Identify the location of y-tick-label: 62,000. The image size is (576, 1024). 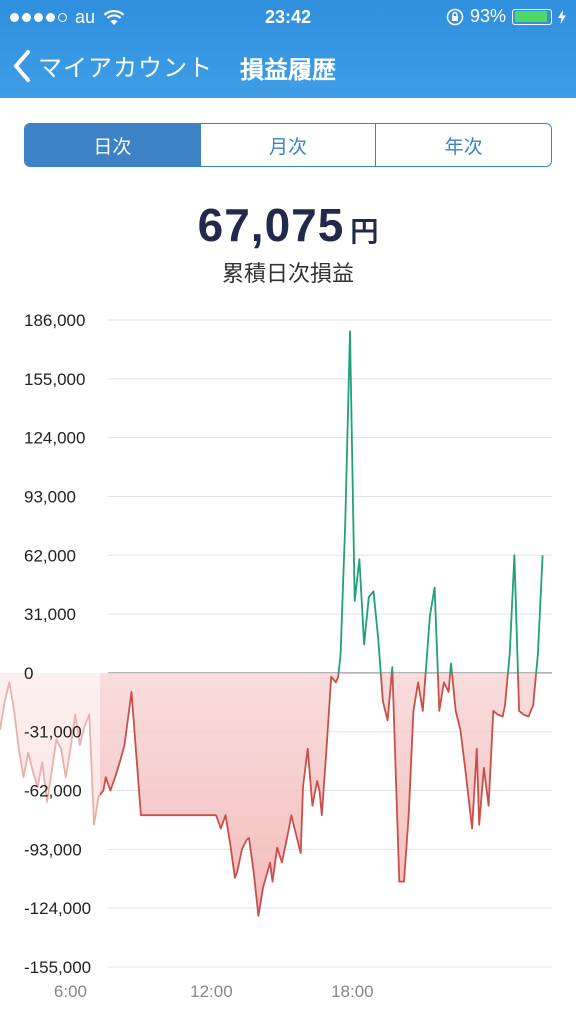
(50, 555).